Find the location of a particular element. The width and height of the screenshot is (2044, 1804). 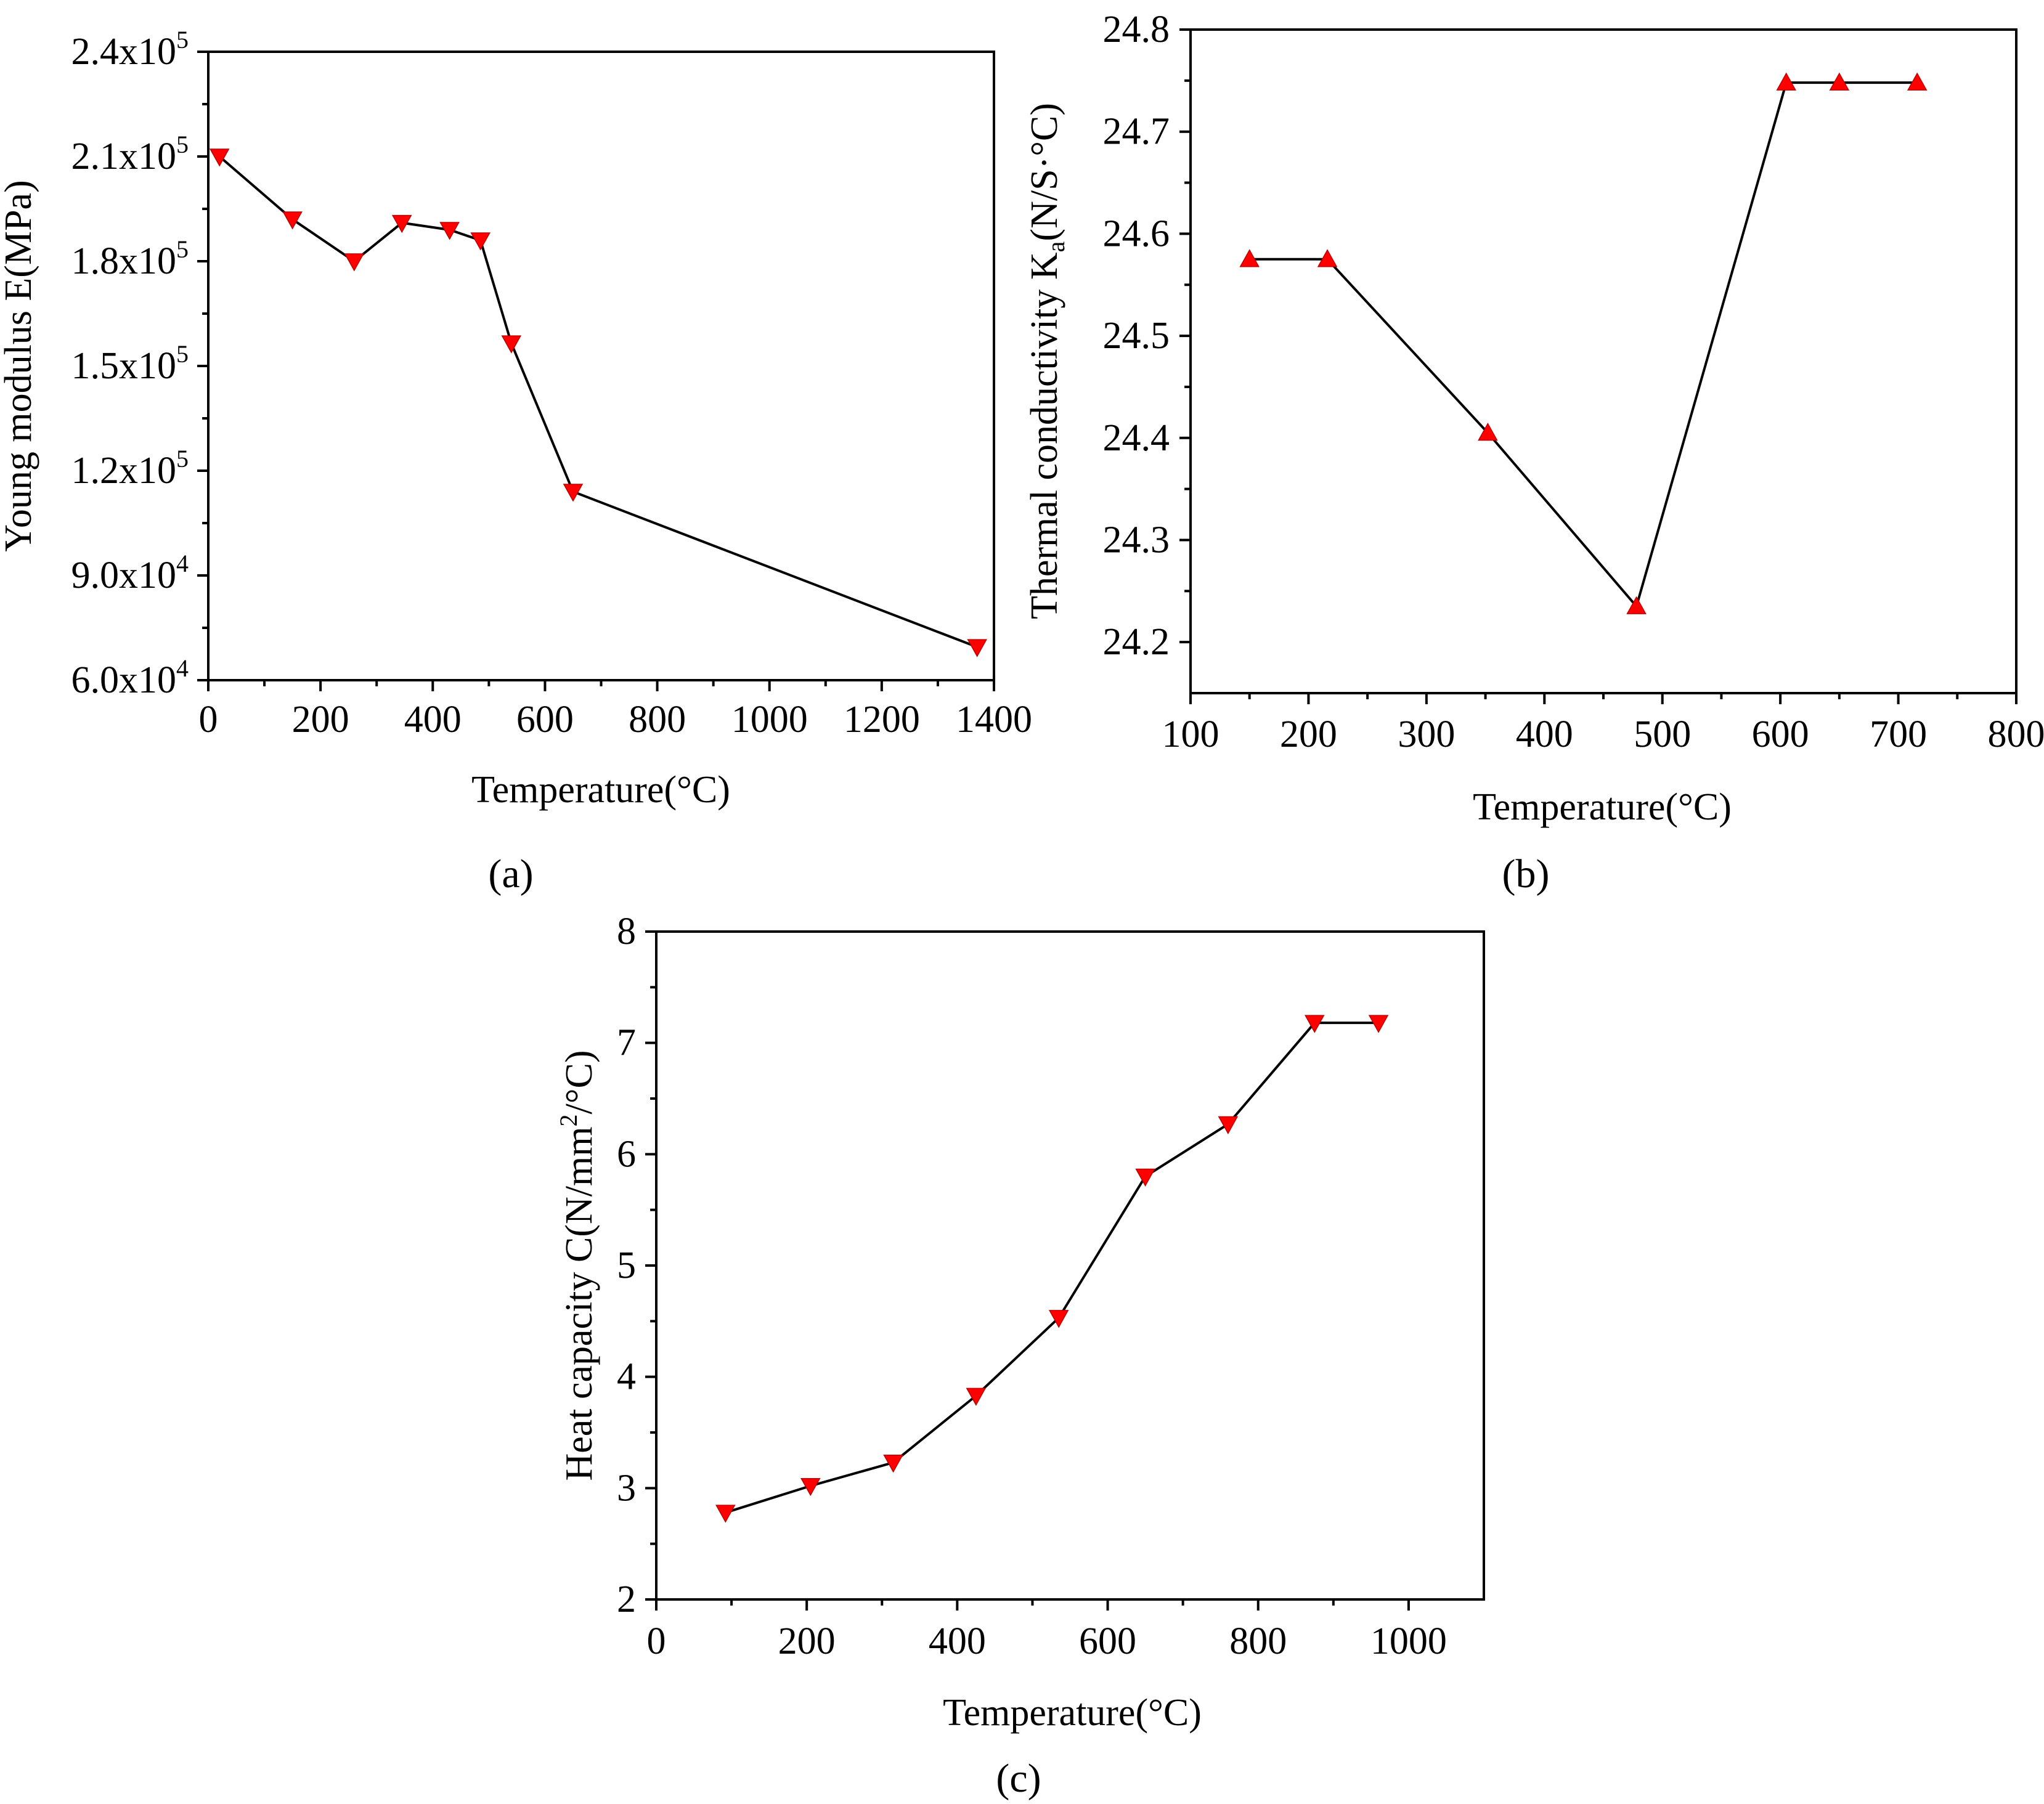

panel-a-y-axis-title-text: Young modulus E(MPa) is located at coordinates (19, 365).